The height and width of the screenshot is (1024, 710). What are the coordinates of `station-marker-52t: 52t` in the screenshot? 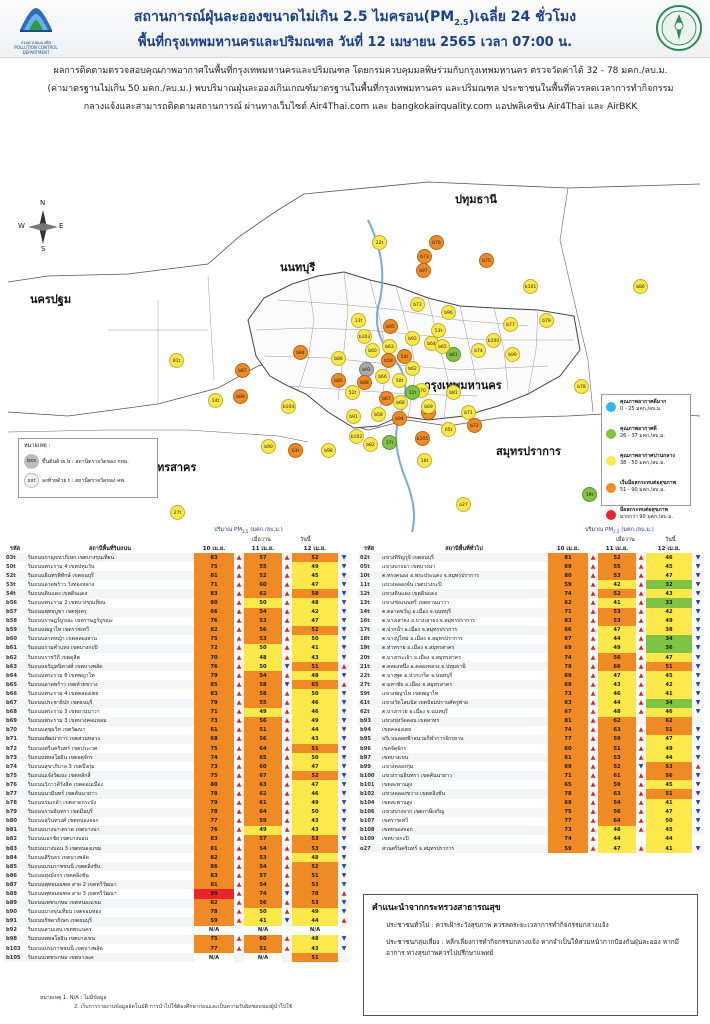 It's located at (352, 392).